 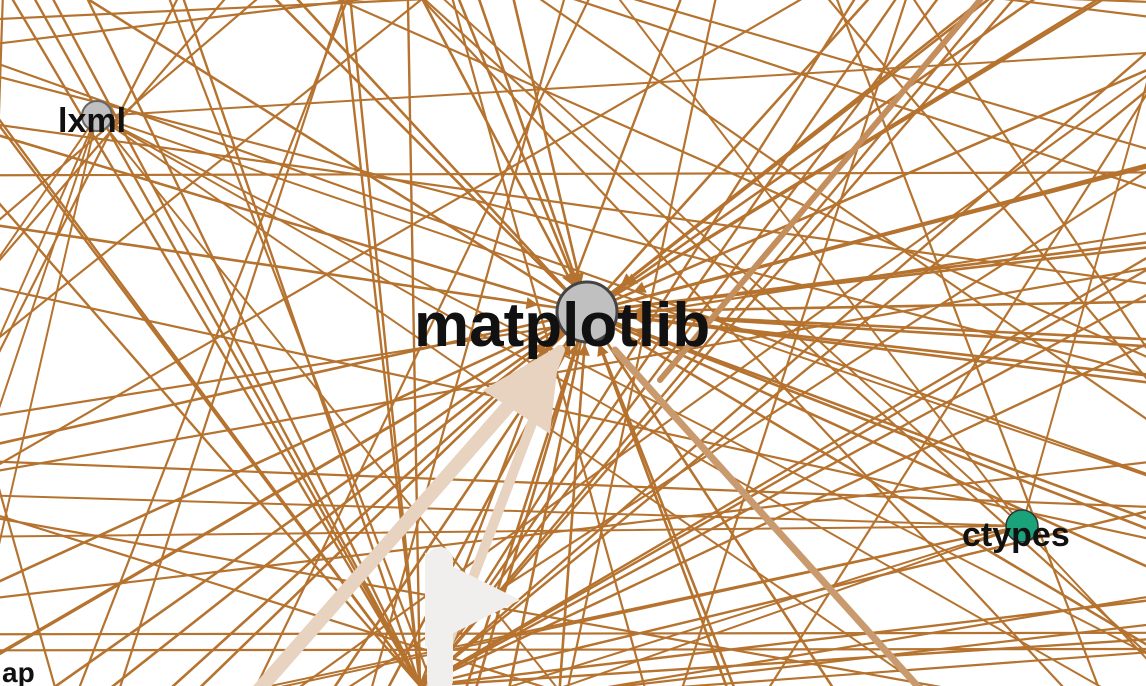 I want to click on node-ctypes: ctypes, so click(x=1016, y=531).